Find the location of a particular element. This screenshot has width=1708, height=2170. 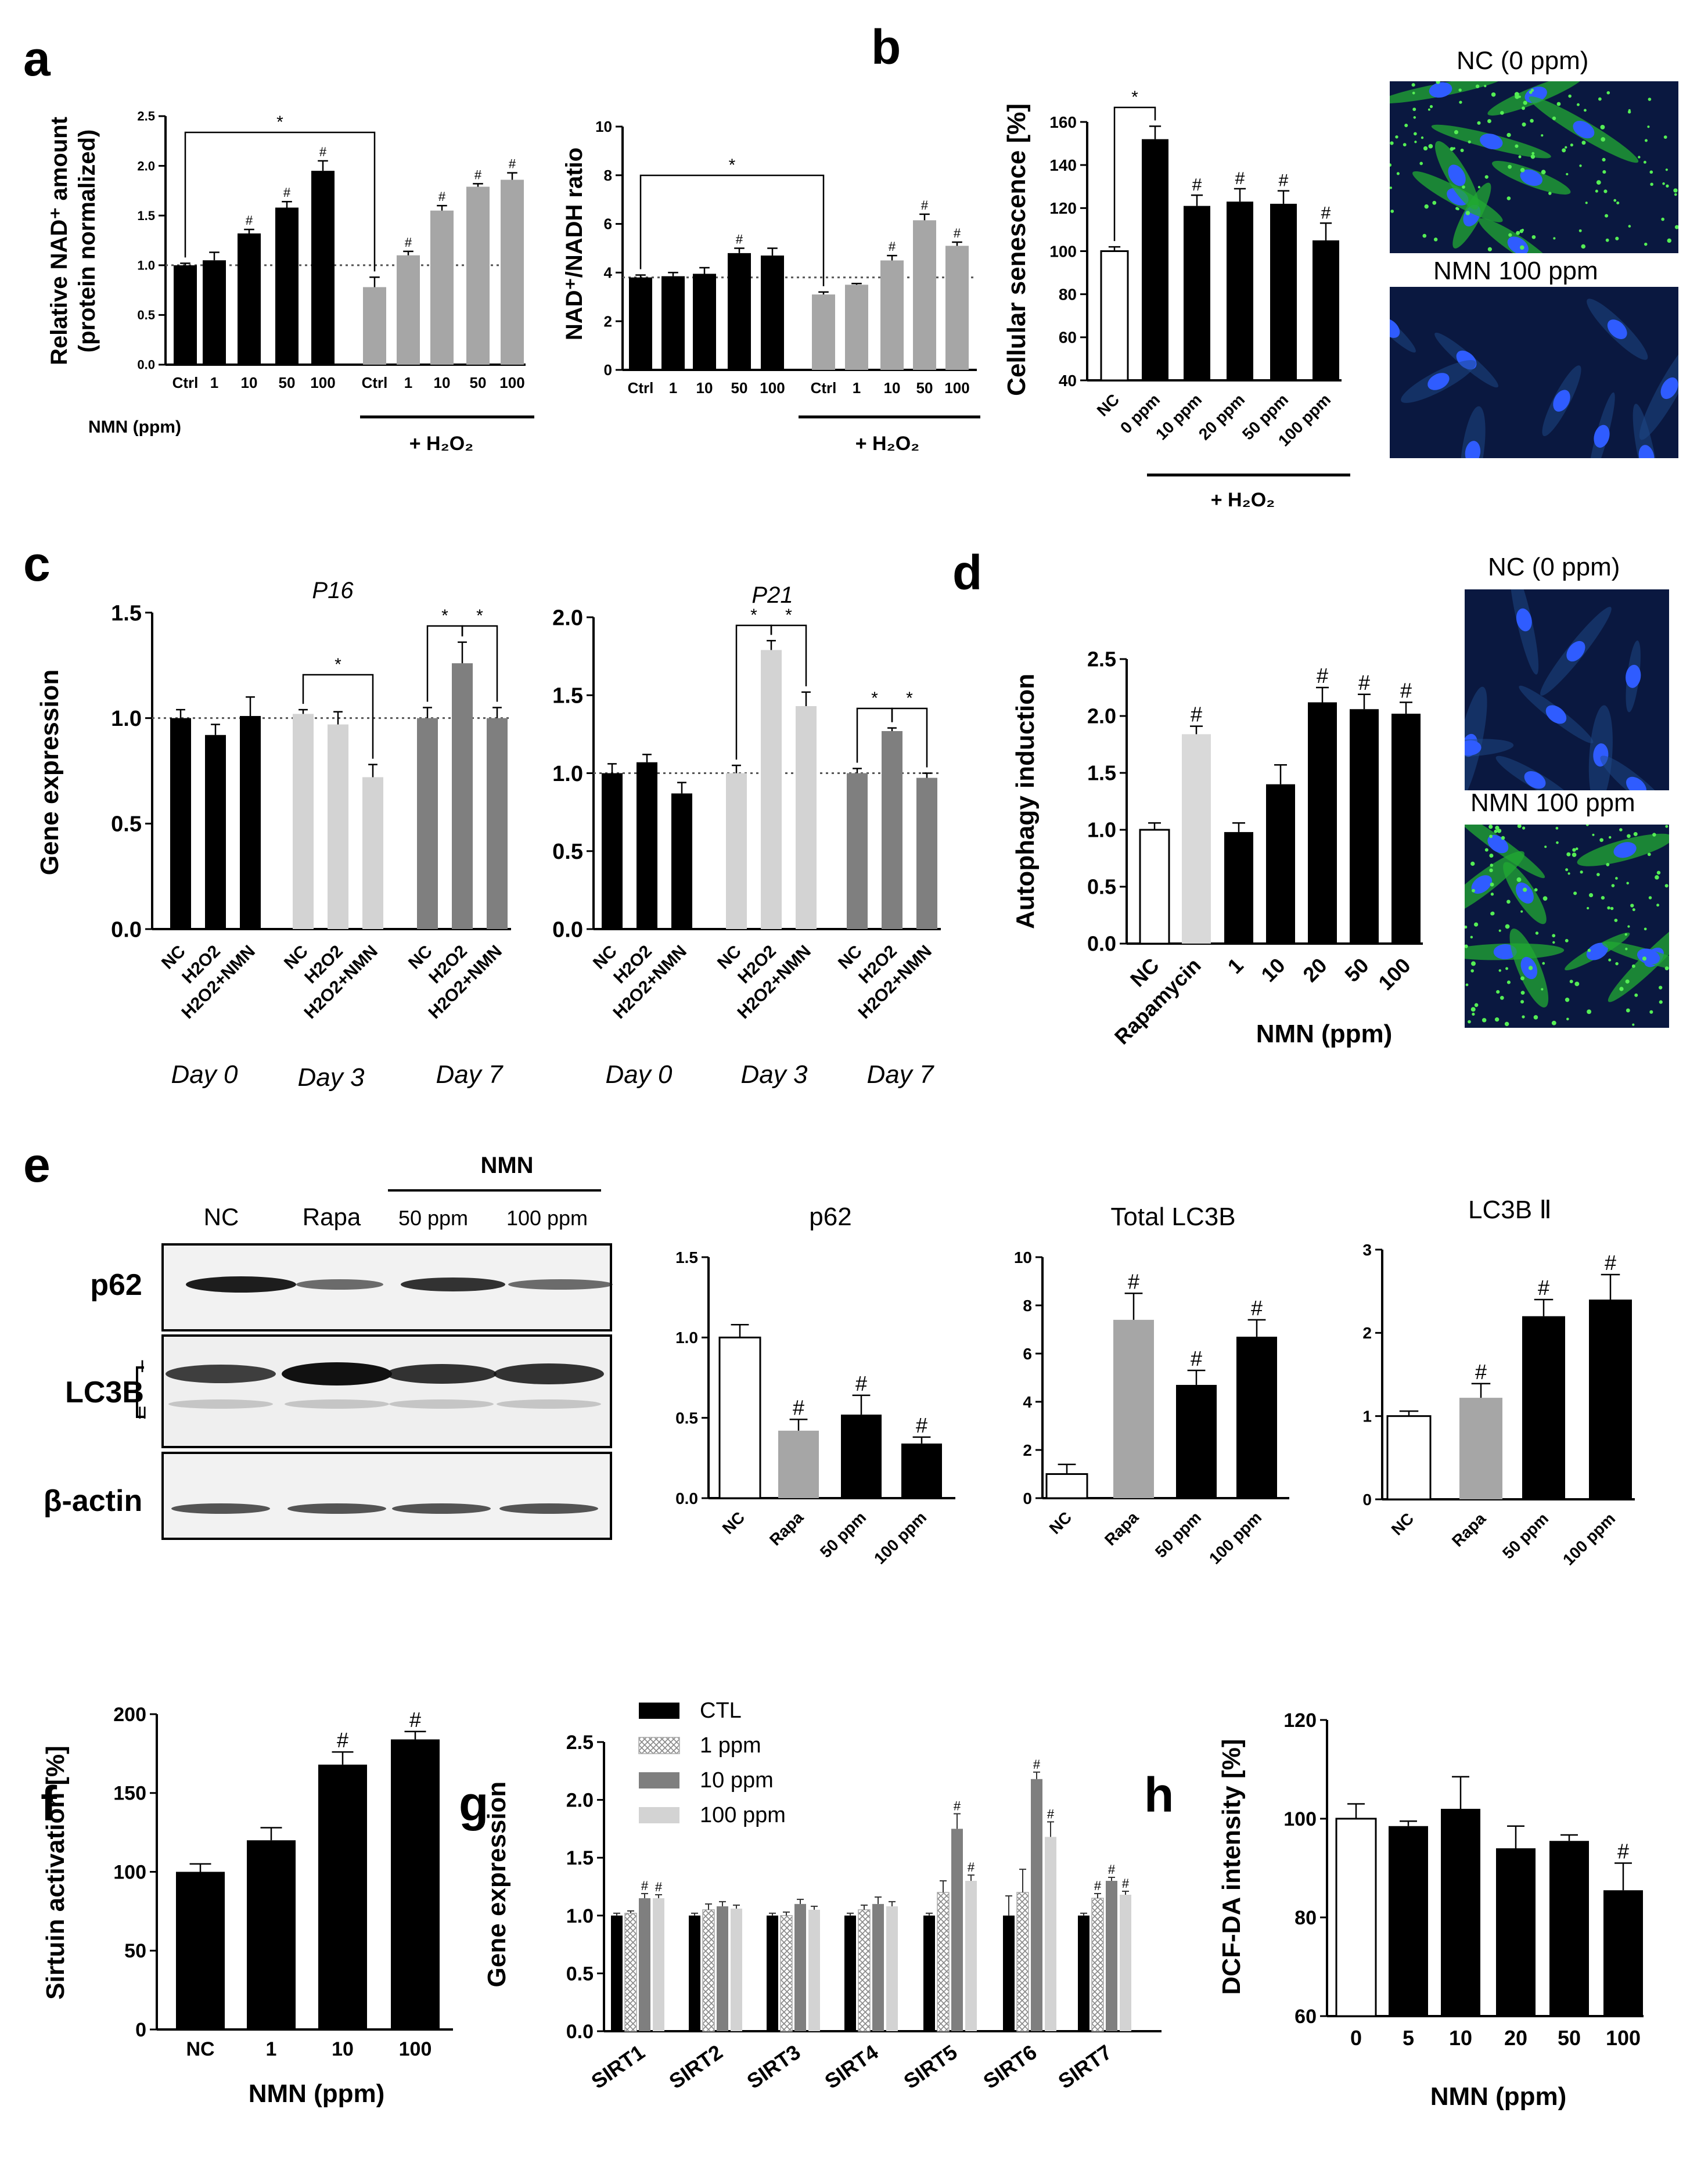

chart-g-bar-1-ppm is located at coordinates (943, 1962).